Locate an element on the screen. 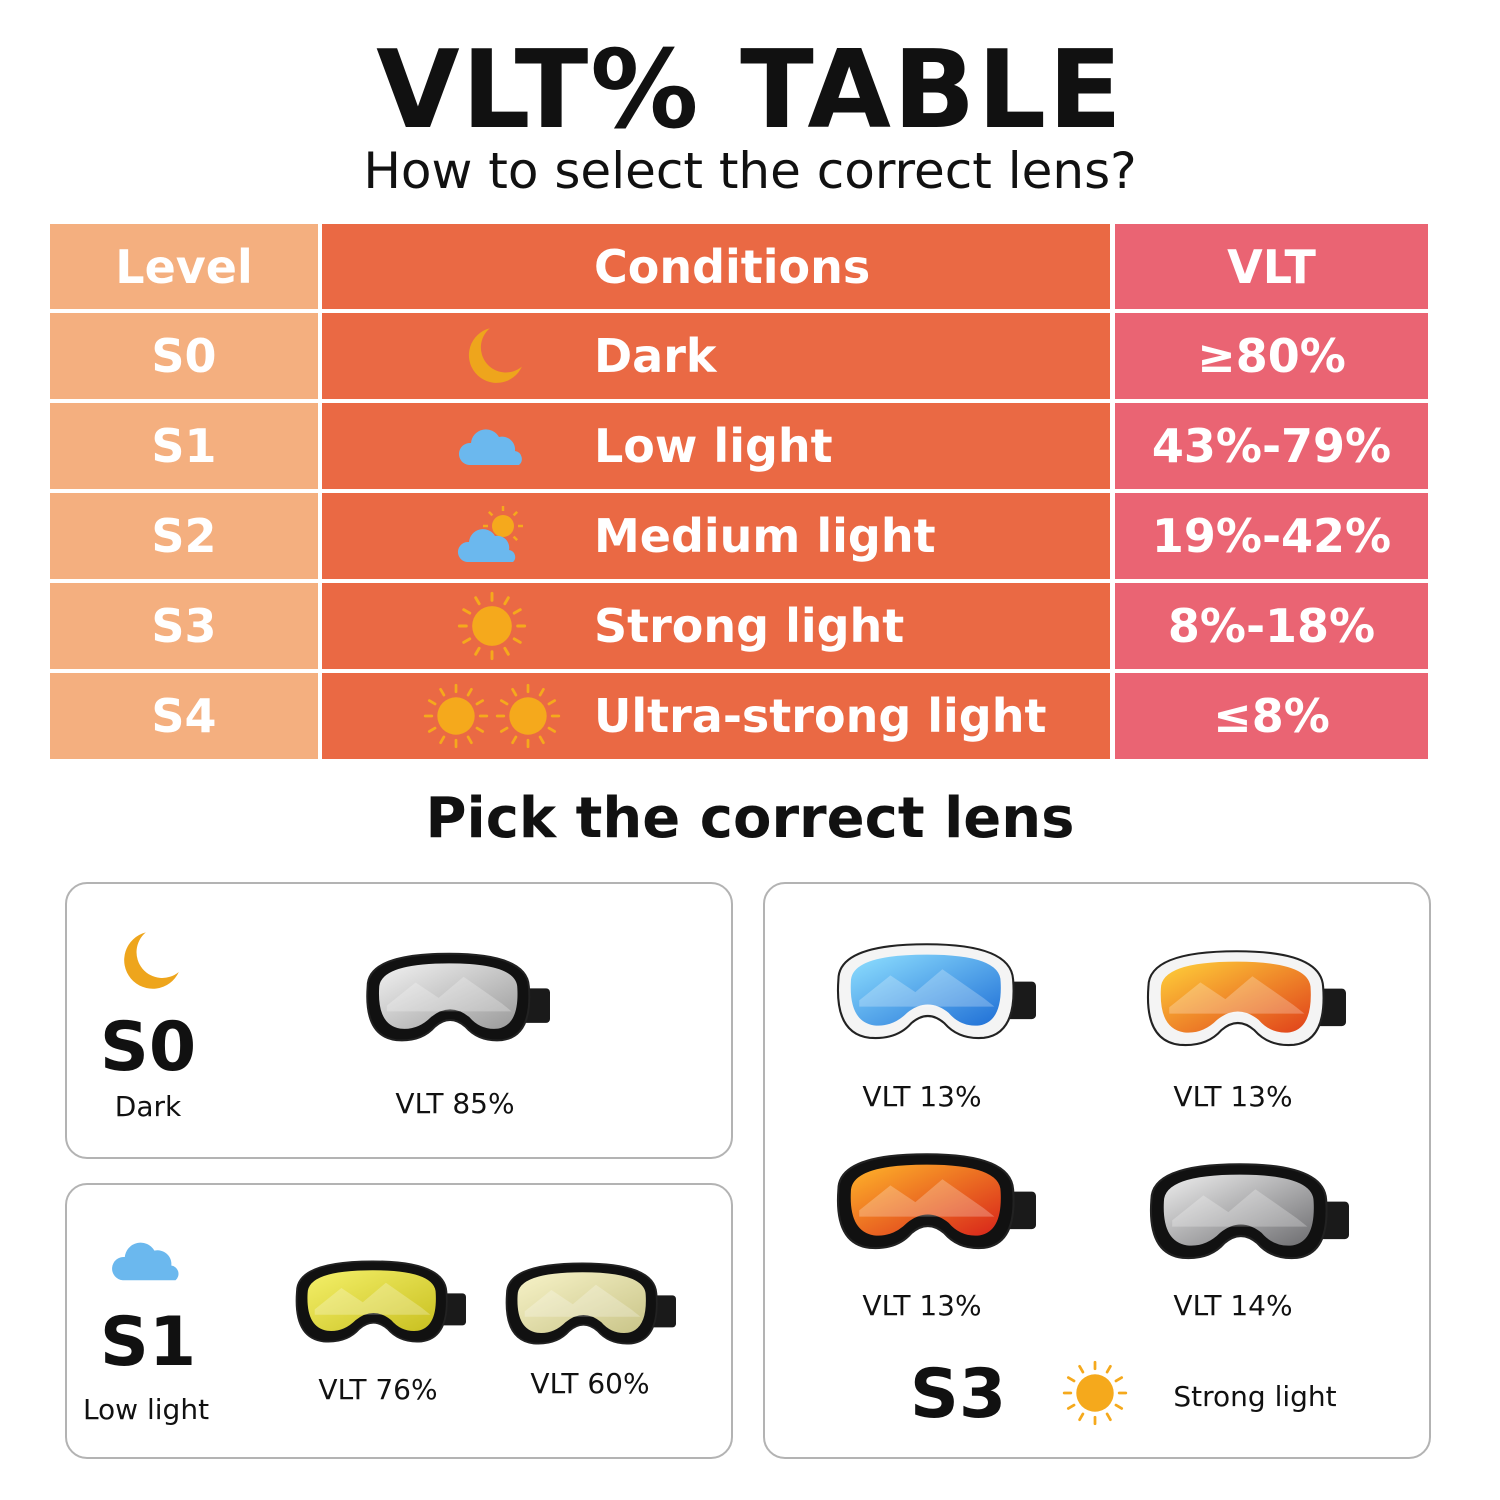 The height and width of the screenshot is (1500, 1500). section-title: Pick the correct lens is located at coordinates (750, 818).